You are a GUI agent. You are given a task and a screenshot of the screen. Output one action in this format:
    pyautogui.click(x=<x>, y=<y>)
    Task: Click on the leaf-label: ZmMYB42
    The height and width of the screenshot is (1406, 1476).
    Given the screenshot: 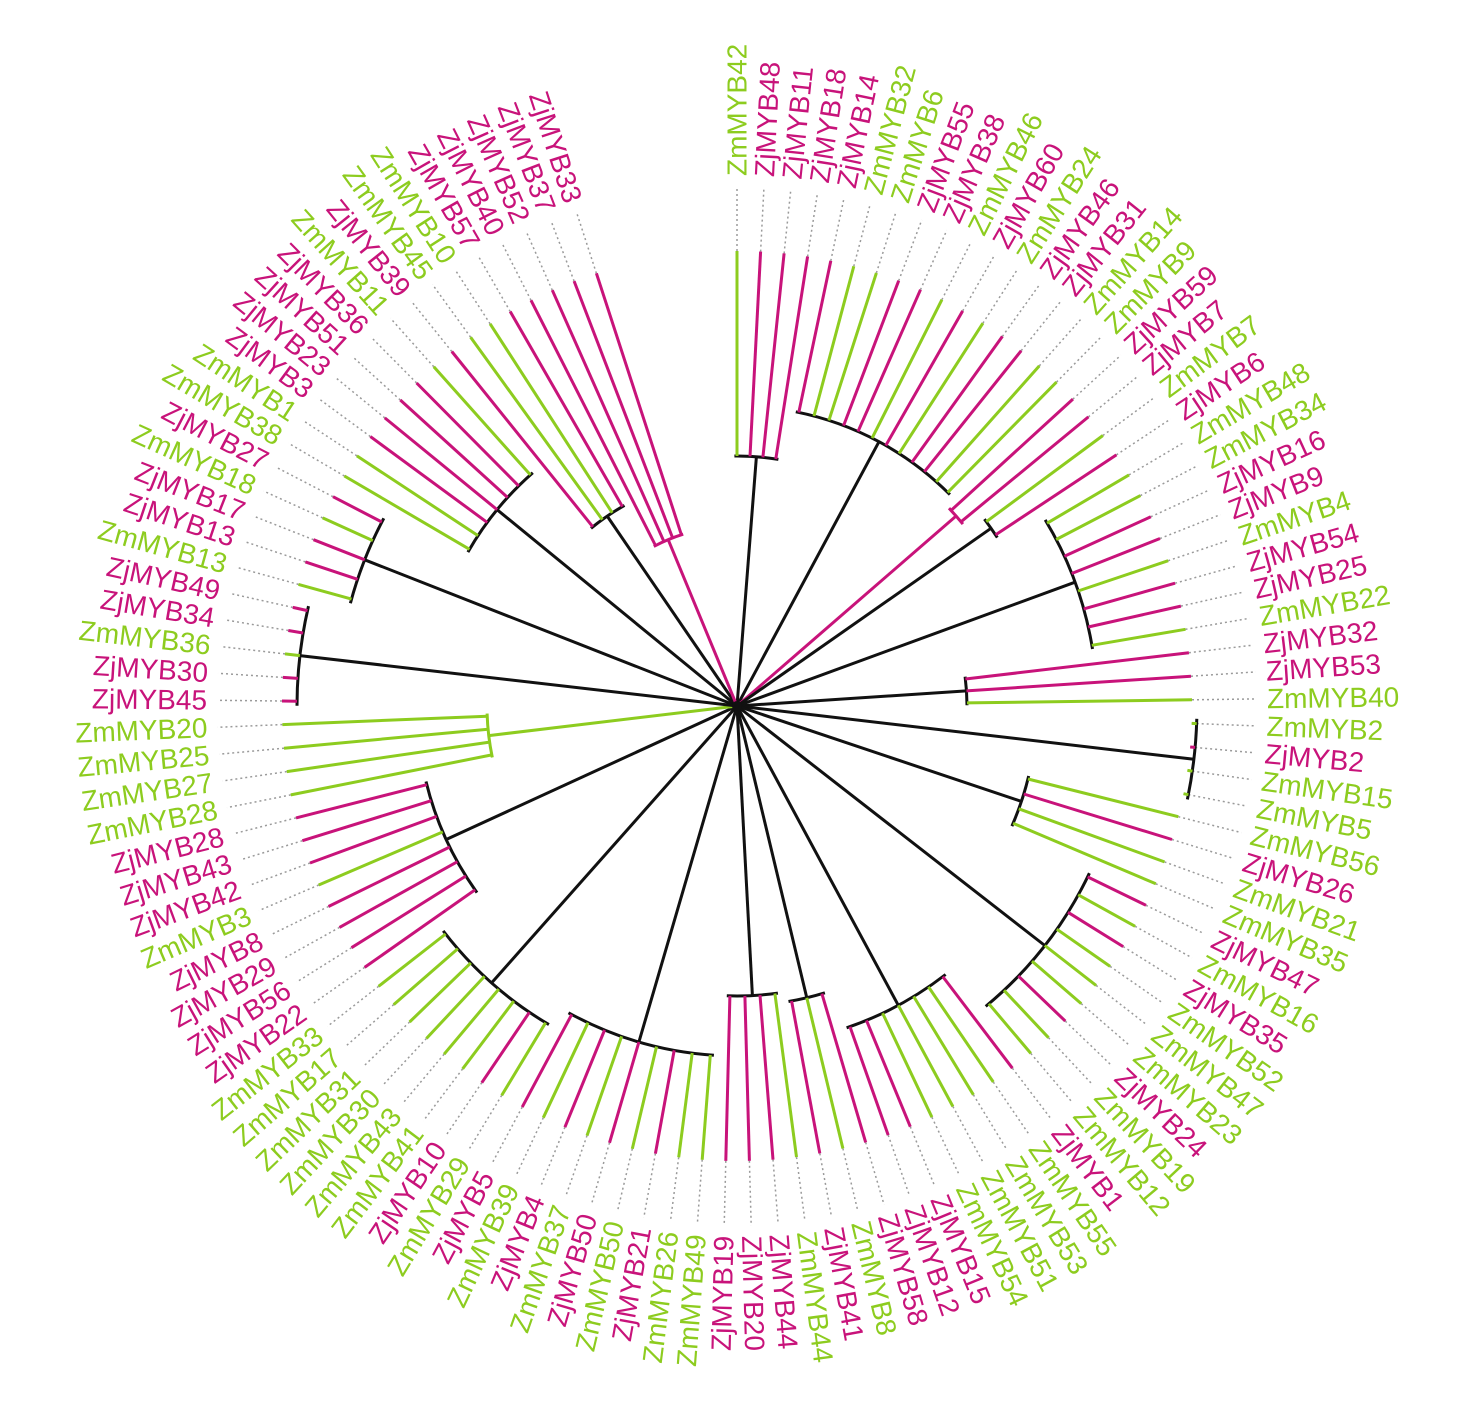 What is the action you would take?
    pyautogui.click(x=737, y=110)
    